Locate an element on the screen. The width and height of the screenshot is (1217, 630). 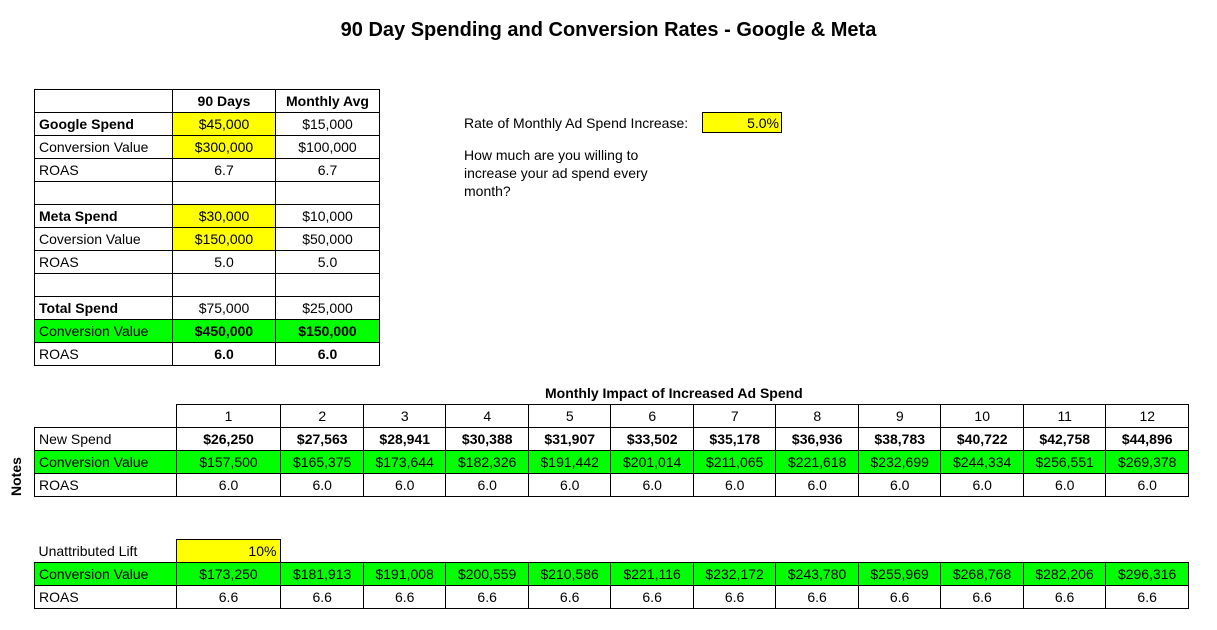
conversion-value-cell: $165,375 is located at coordinates (322, 462).